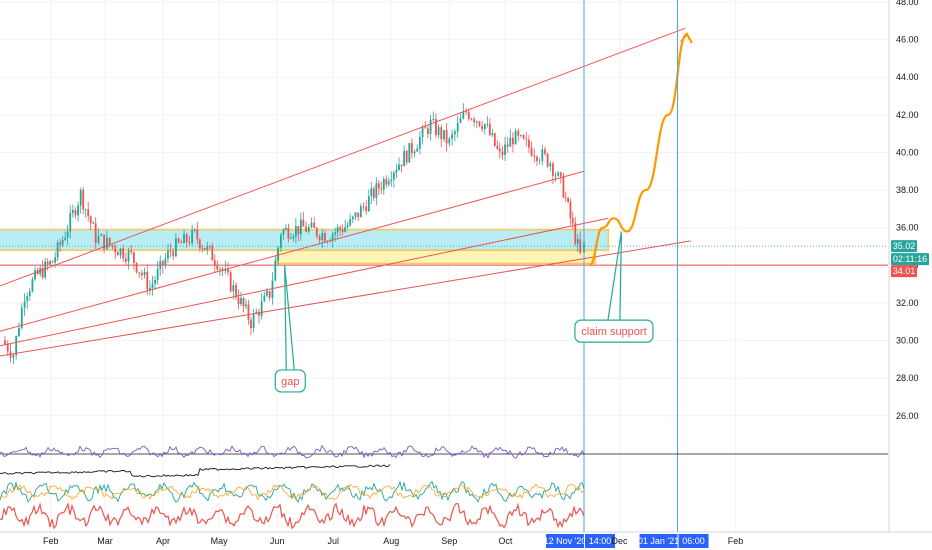  What do you see at coordinates (466, 538) in the screenshot?
I see `time-axis: Feb Mar Apr May Jun Jul Aug Sep Oct Dec Feb` at bounding box center [466, 538].